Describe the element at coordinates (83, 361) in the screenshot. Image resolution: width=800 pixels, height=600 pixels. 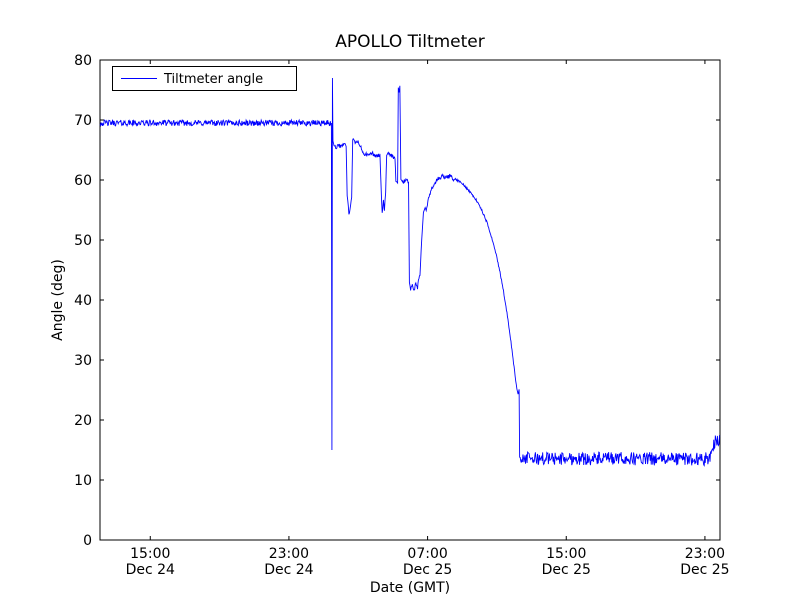
I see `y-tick-label: 30` at that location.